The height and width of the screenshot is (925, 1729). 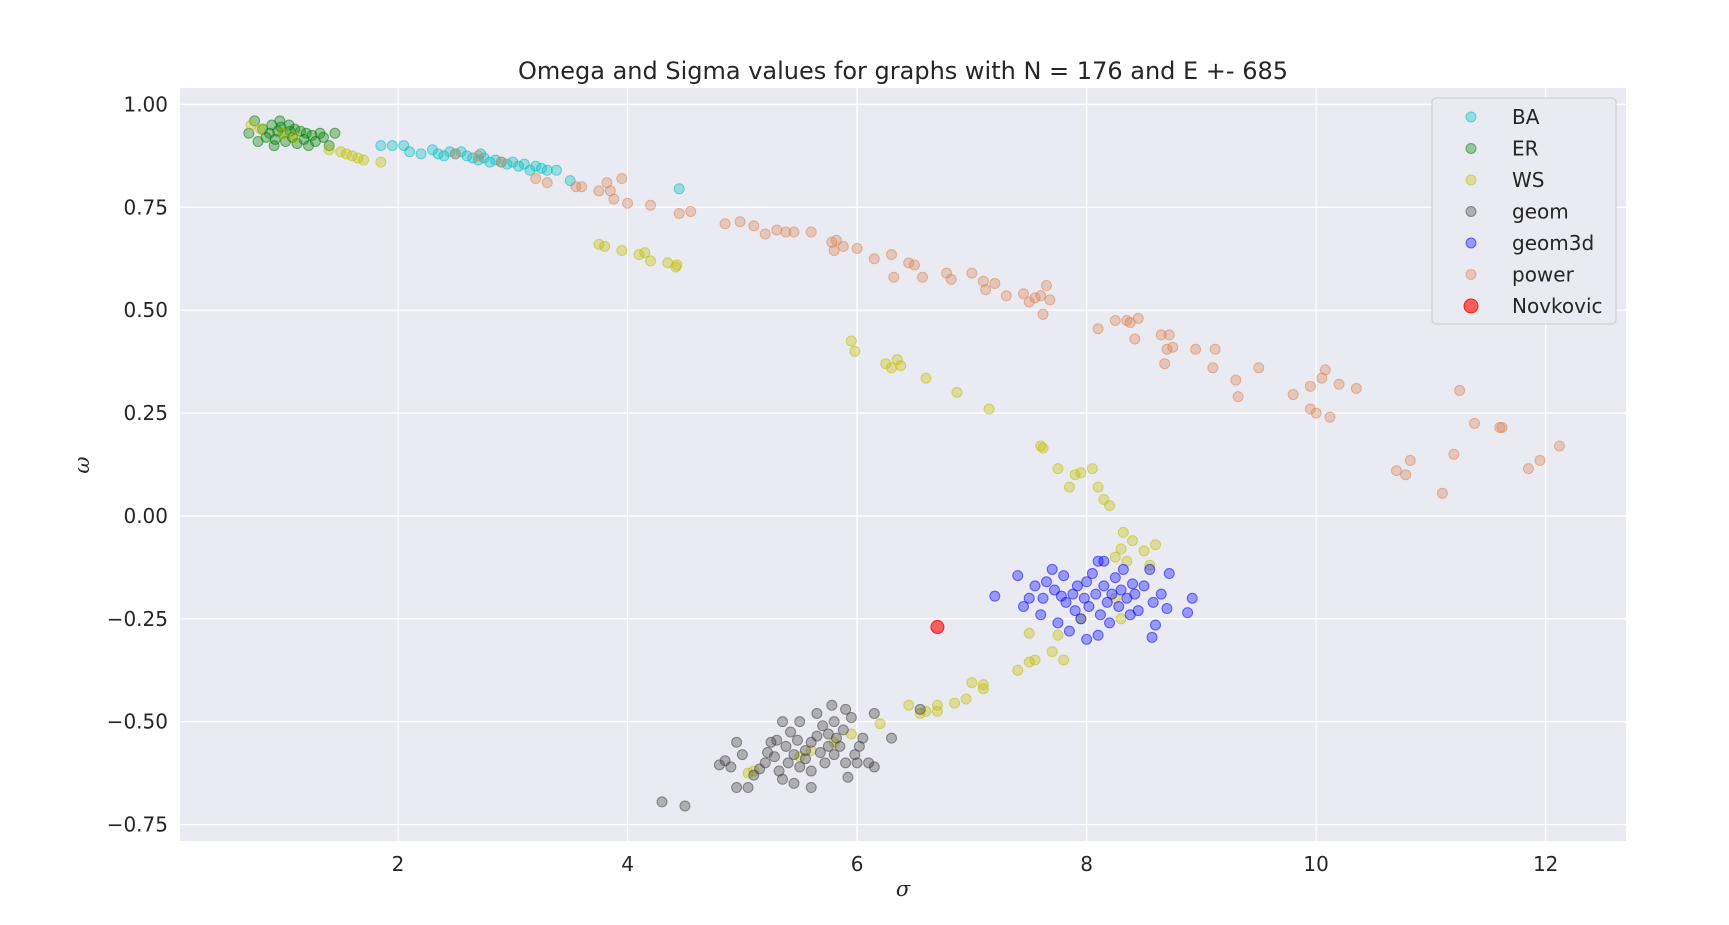 I want to click on legend: BA ER WS geom geom3d power Novkovic, so click(x=1524, y=211).